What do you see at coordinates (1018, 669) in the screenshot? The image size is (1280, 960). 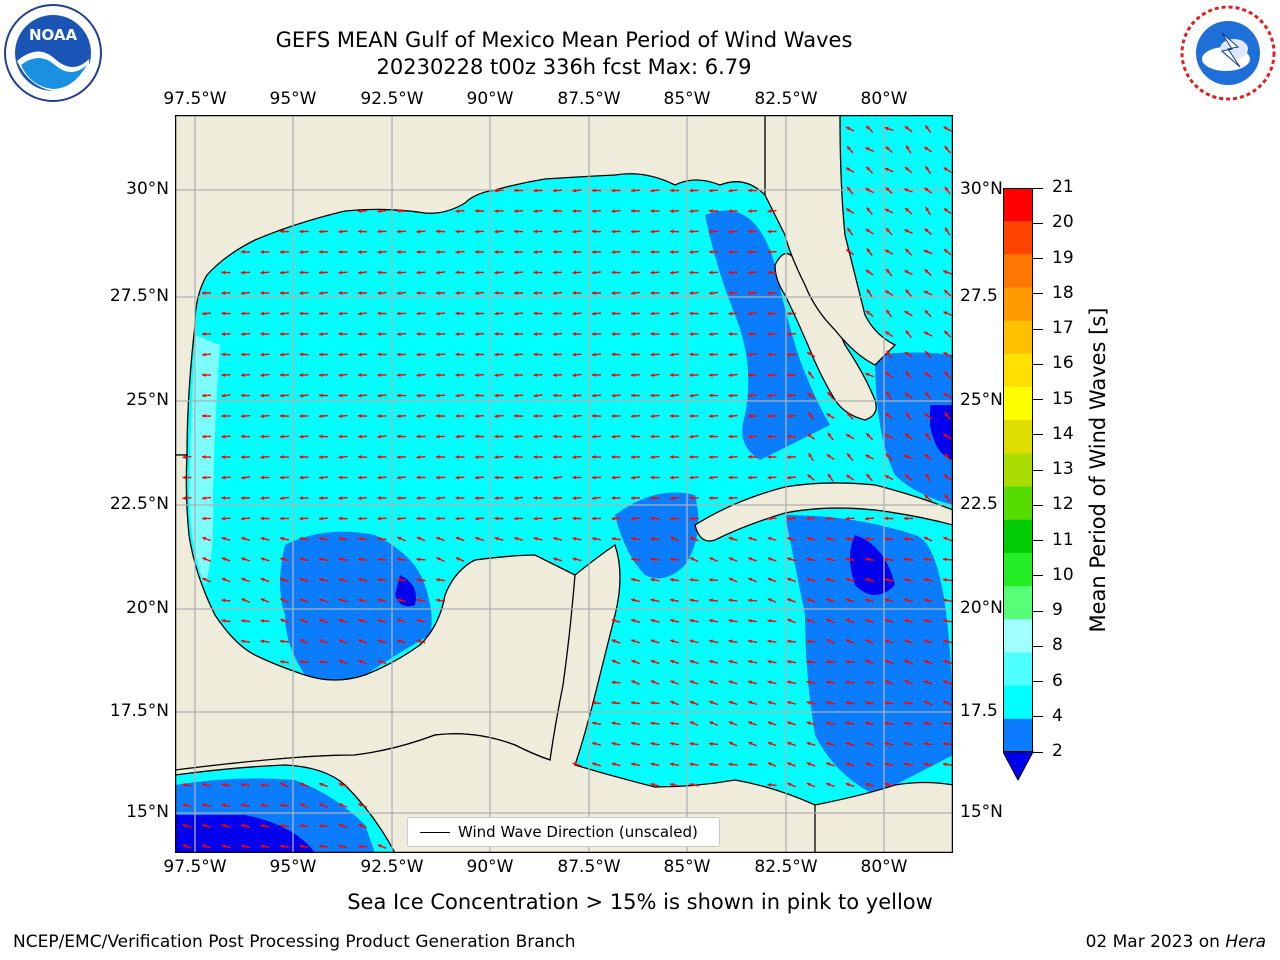 I see `colorbar-segment` at bounding box center [1018, 669].